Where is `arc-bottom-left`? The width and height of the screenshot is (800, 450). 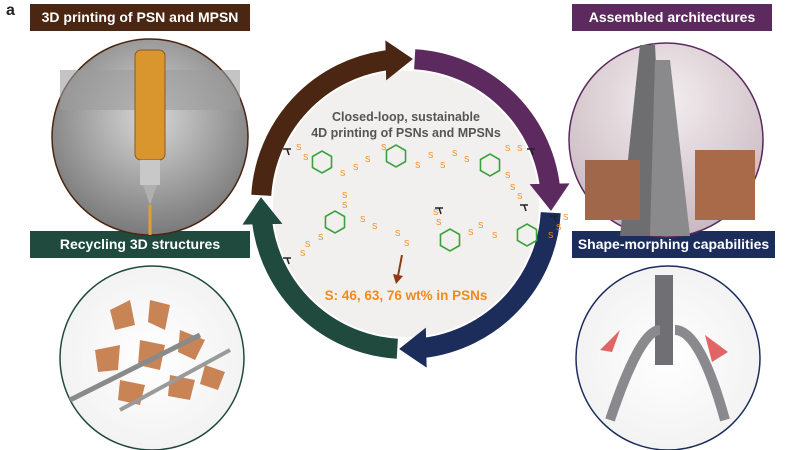 arc-bottom-left is located at coordinates (325, 289).